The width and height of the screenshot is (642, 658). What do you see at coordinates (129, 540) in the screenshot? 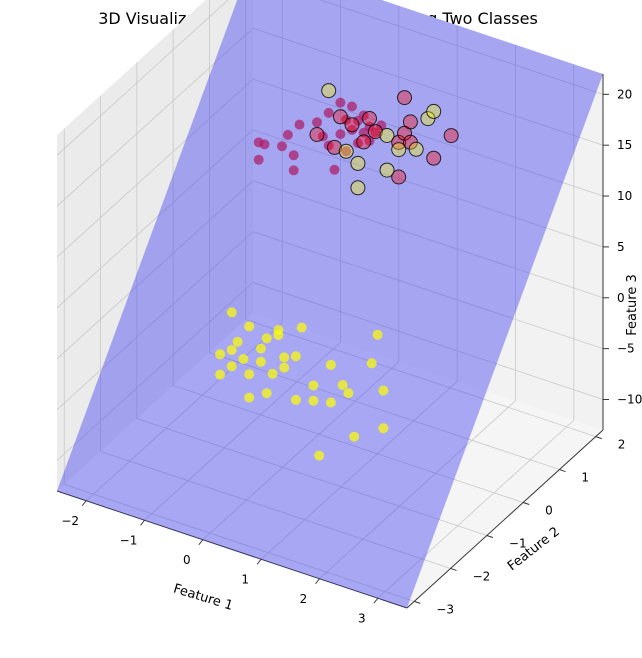
I see `x-tick-label: −1` at bounding box center [129, 540].